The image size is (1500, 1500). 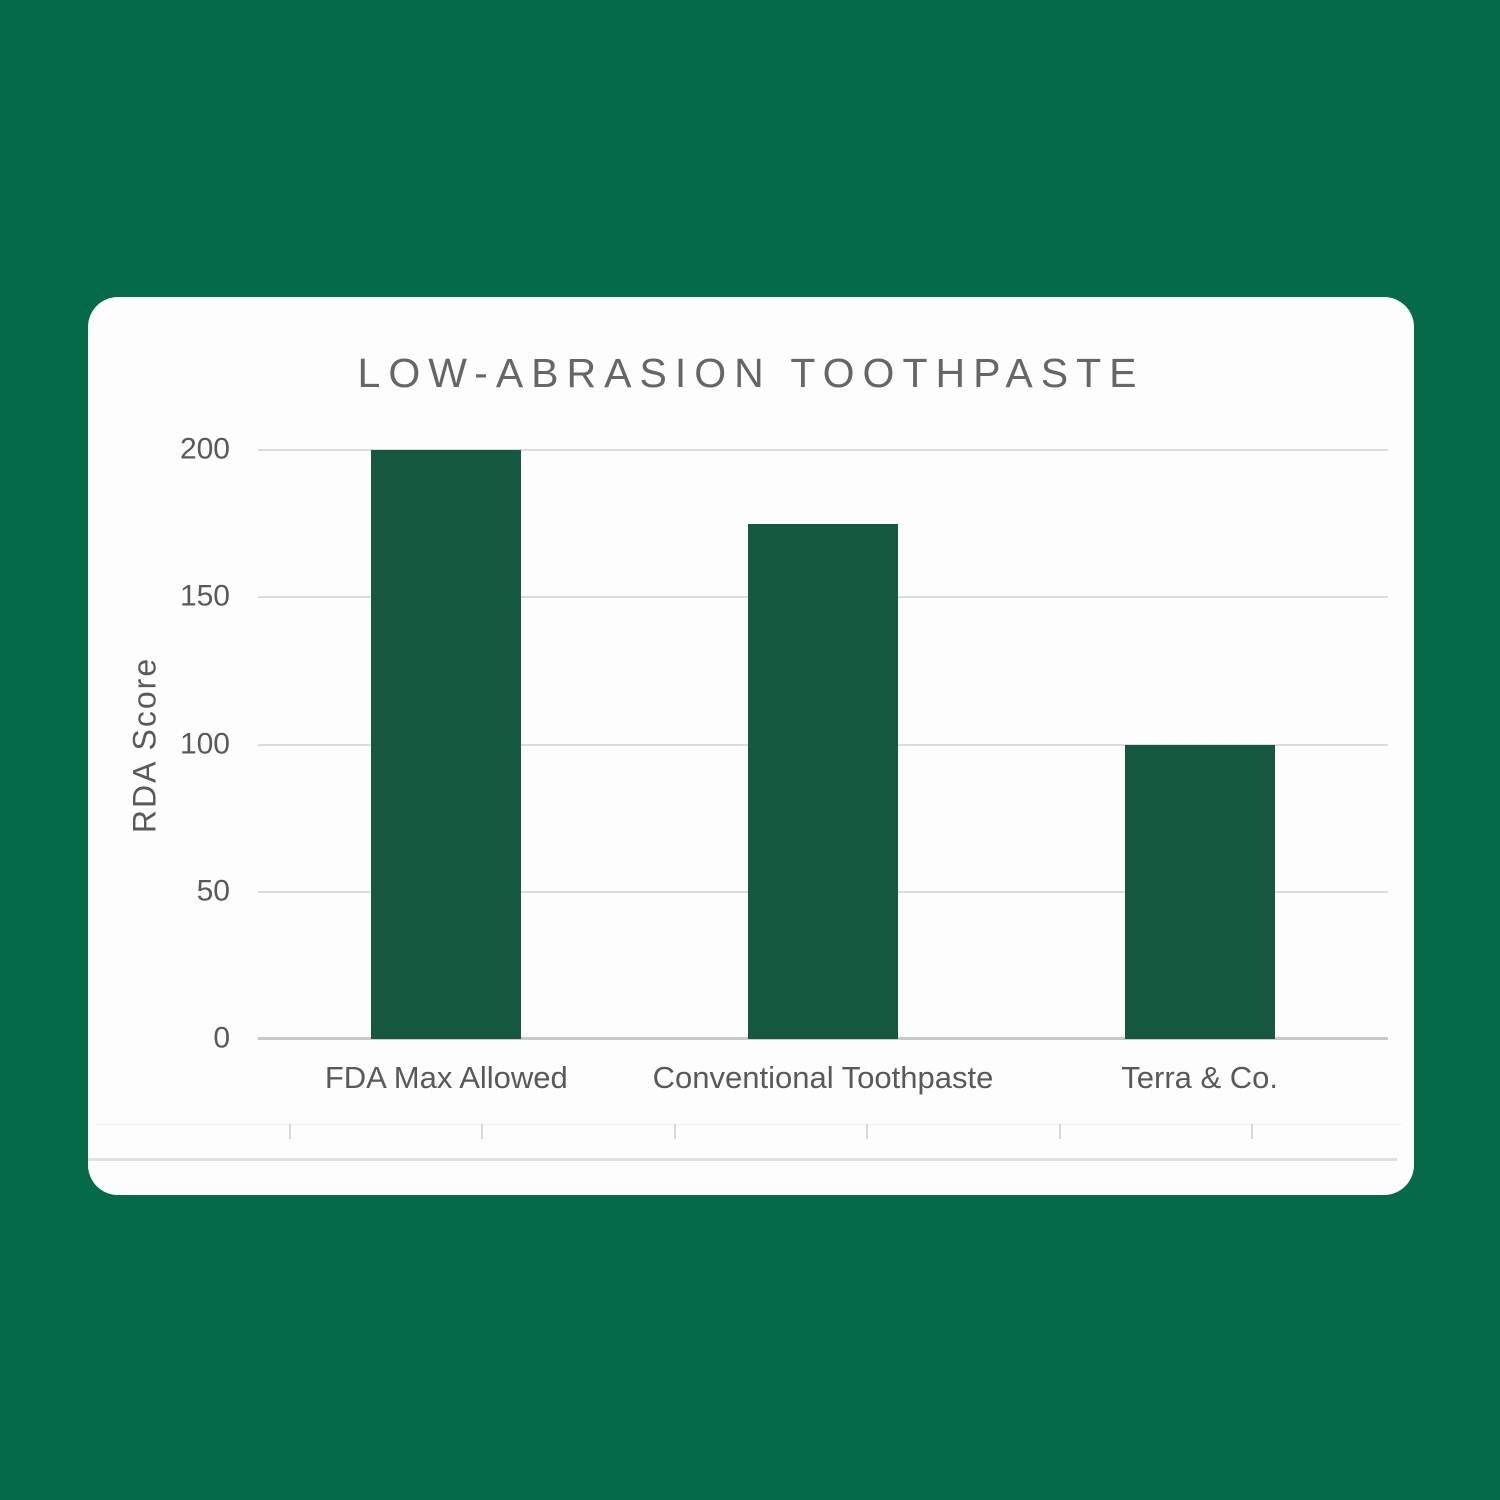 I want to click on y-tick-label-150: 150, so click(x=204, y=596).